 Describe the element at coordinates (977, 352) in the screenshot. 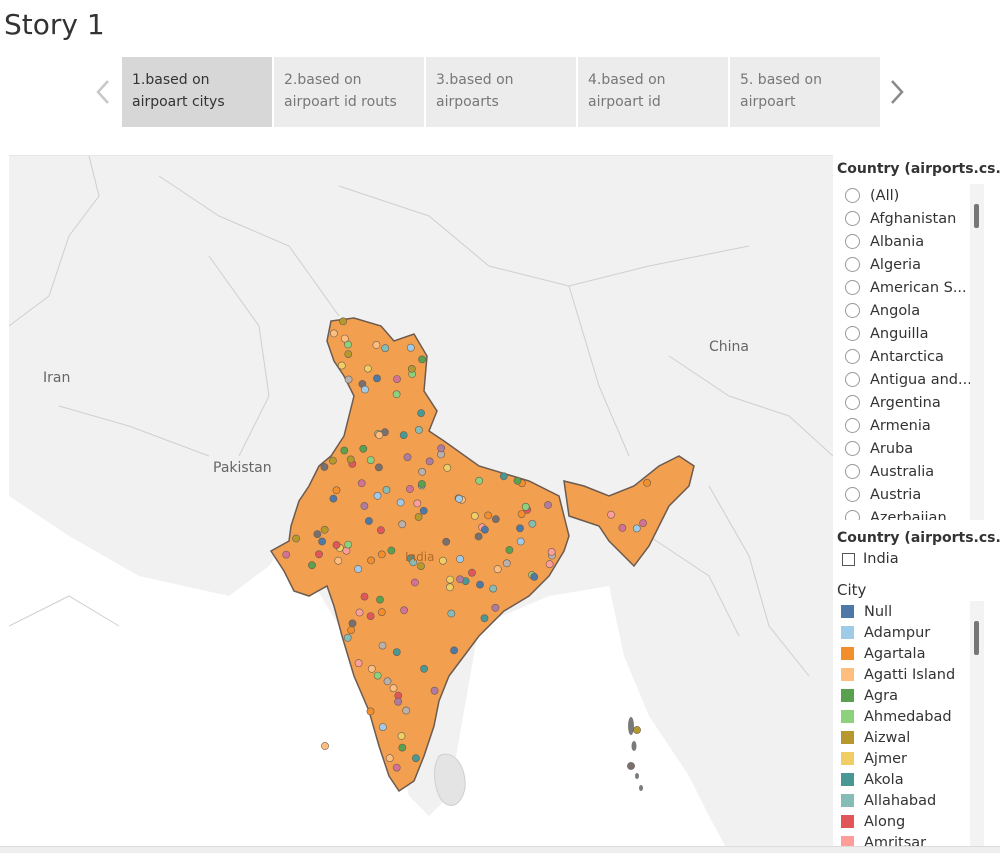

I see `country-list-scrollbar` at that location.